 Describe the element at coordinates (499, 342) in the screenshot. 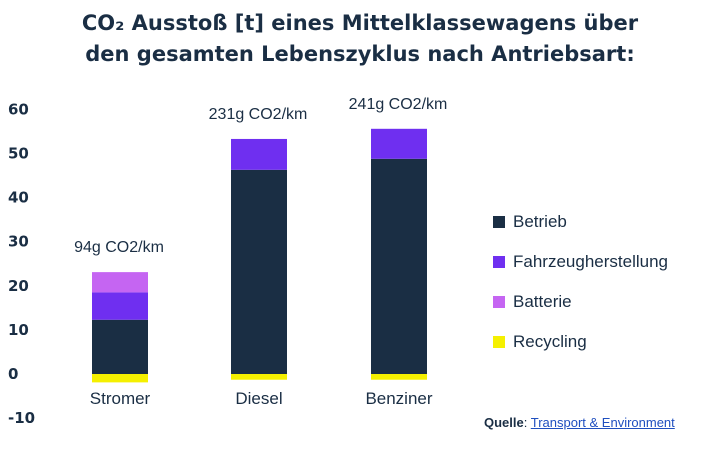

I see `legend-swatch-recycling` at that location.